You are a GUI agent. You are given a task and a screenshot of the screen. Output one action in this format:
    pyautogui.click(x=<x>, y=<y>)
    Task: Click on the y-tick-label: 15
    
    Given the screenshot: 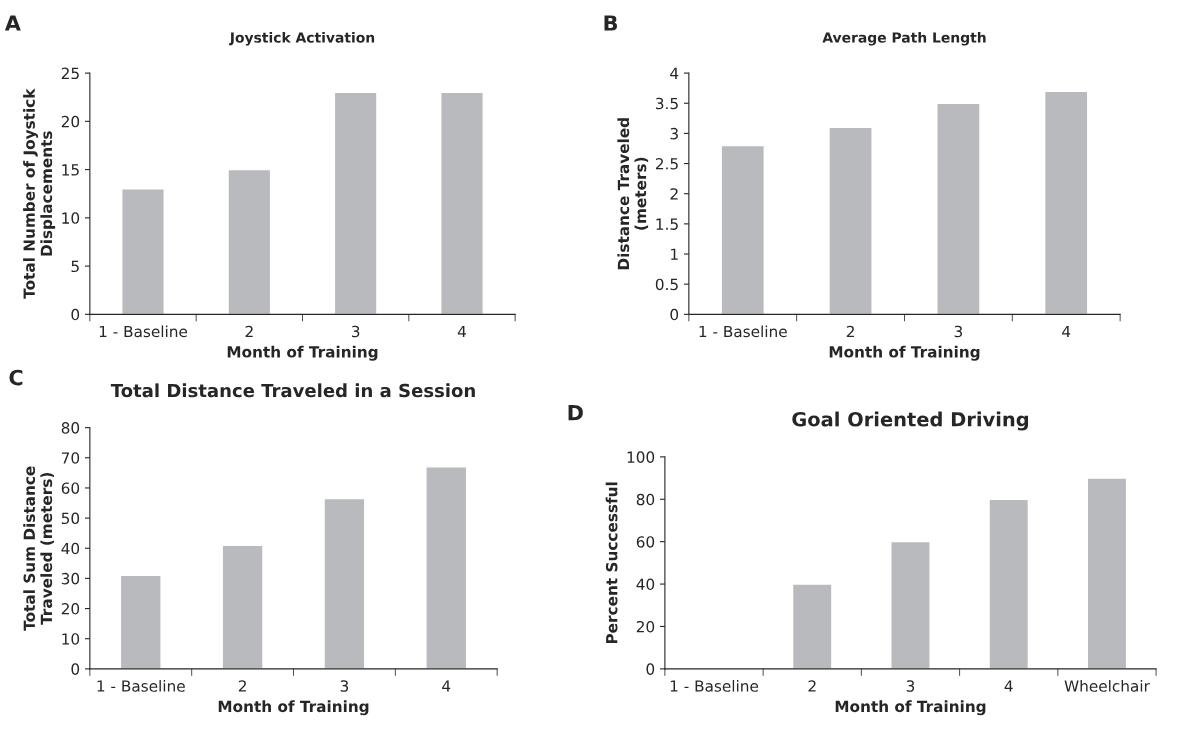 What is the action you would take?
    pyautogui.click(x=70, y=170)
    